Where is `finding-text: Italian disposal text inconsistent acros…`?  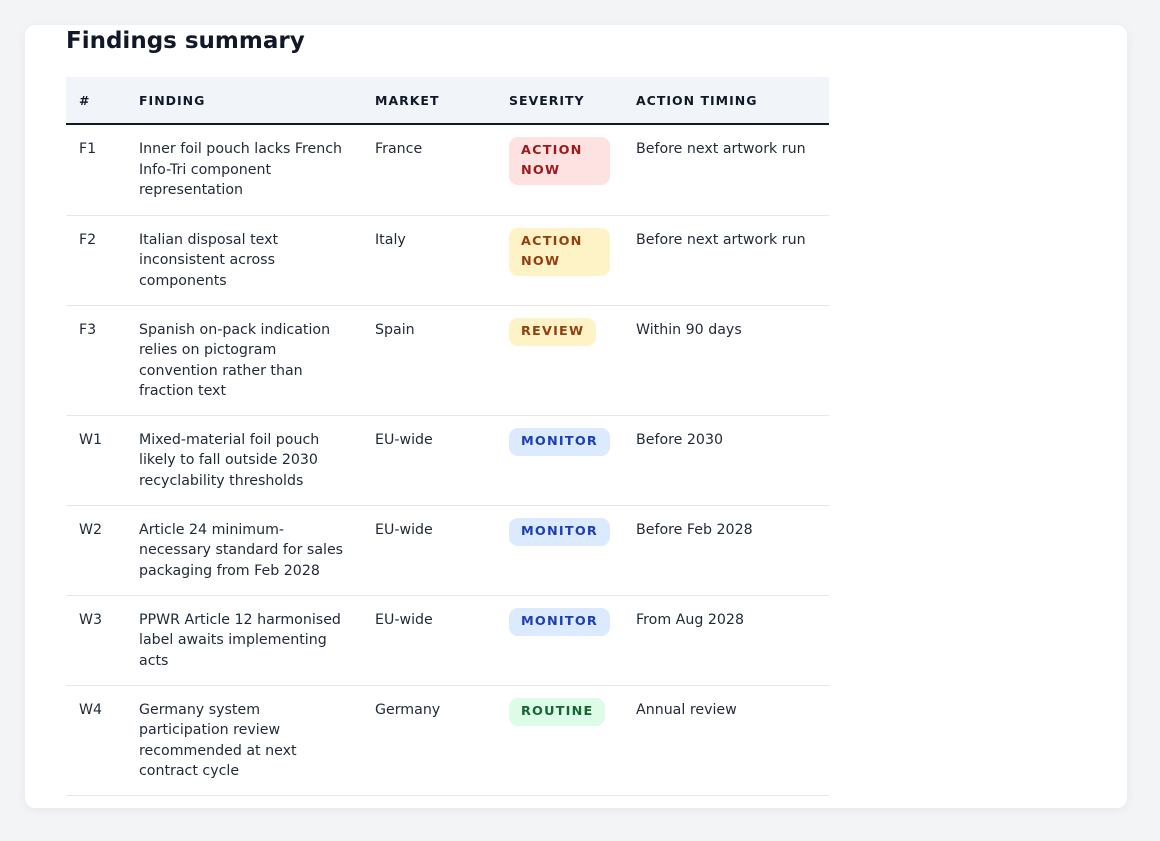 finding-text: Italian disposal text inconsistent acros… is located at coordinates (244, 260).